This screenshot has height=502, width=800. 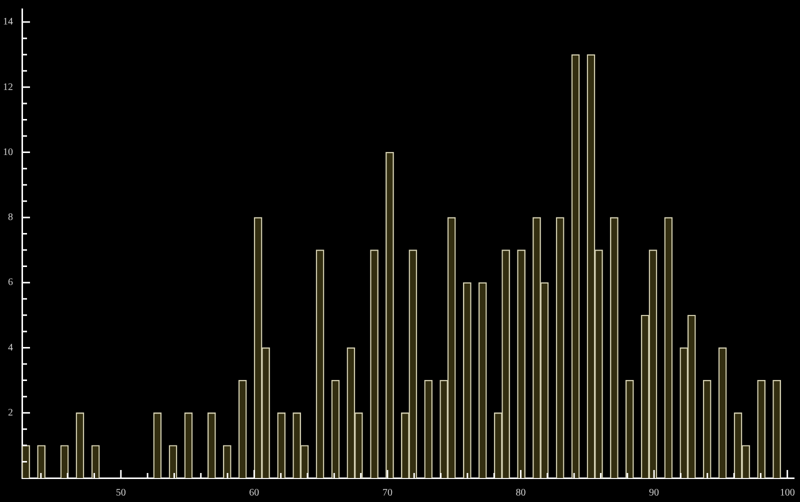 I want to click on x-tick-label: 80, so click(x=521, y=493).